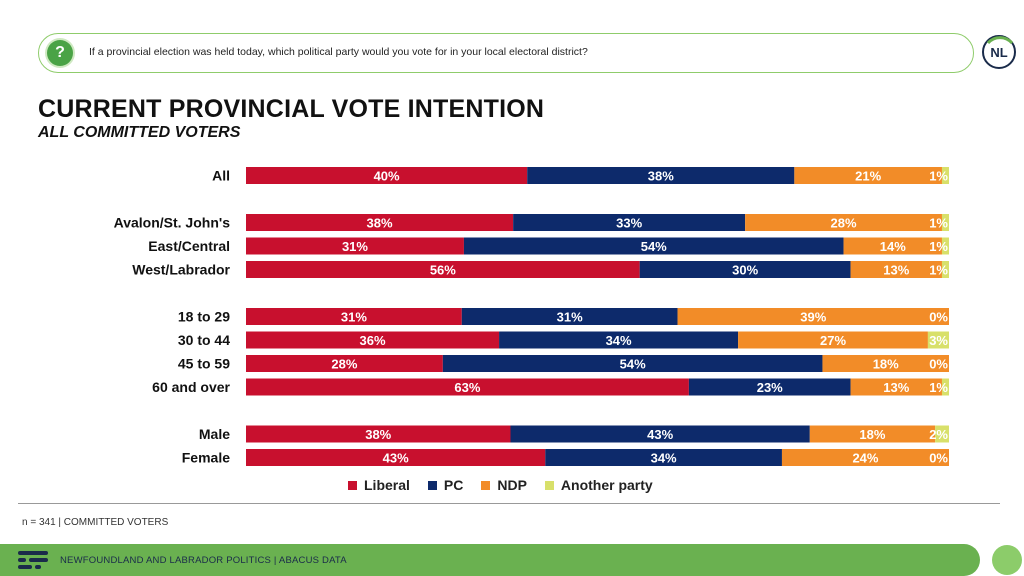  I want to click on bar-18-to-29-ndp, so click(813, 316).